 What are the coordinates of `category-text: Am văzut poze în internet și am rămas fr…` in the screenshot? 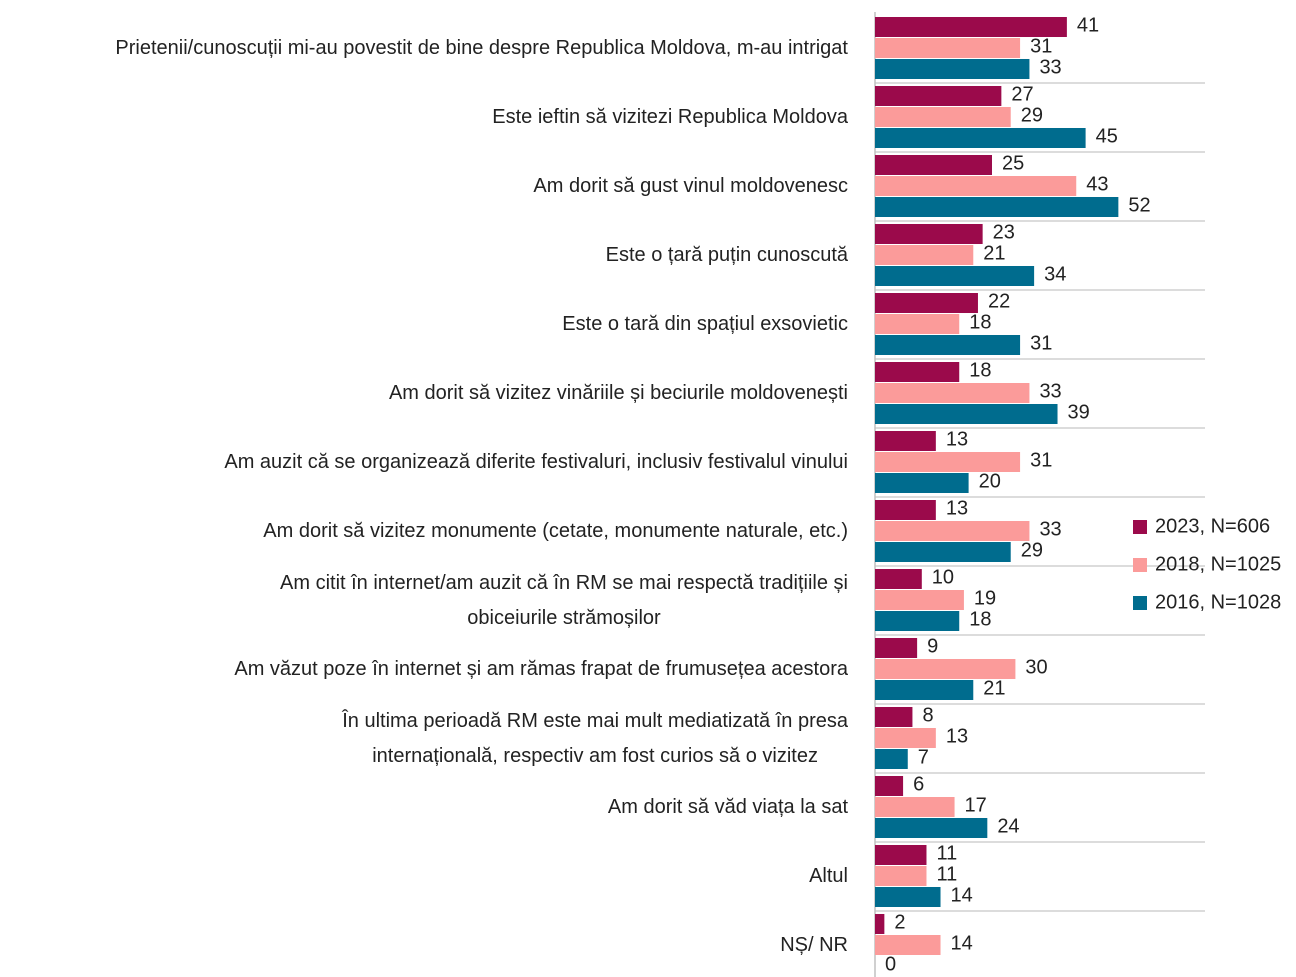 It's located at (541, 669).